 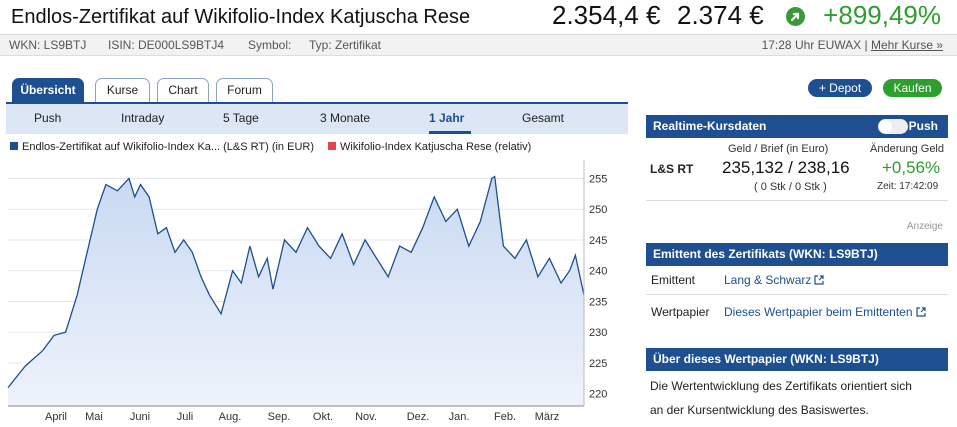 What do you see at coordinates (606, 15) in the screenshot?
I see `price-last: 2.354,4 €` at bounding box center [606, 15].